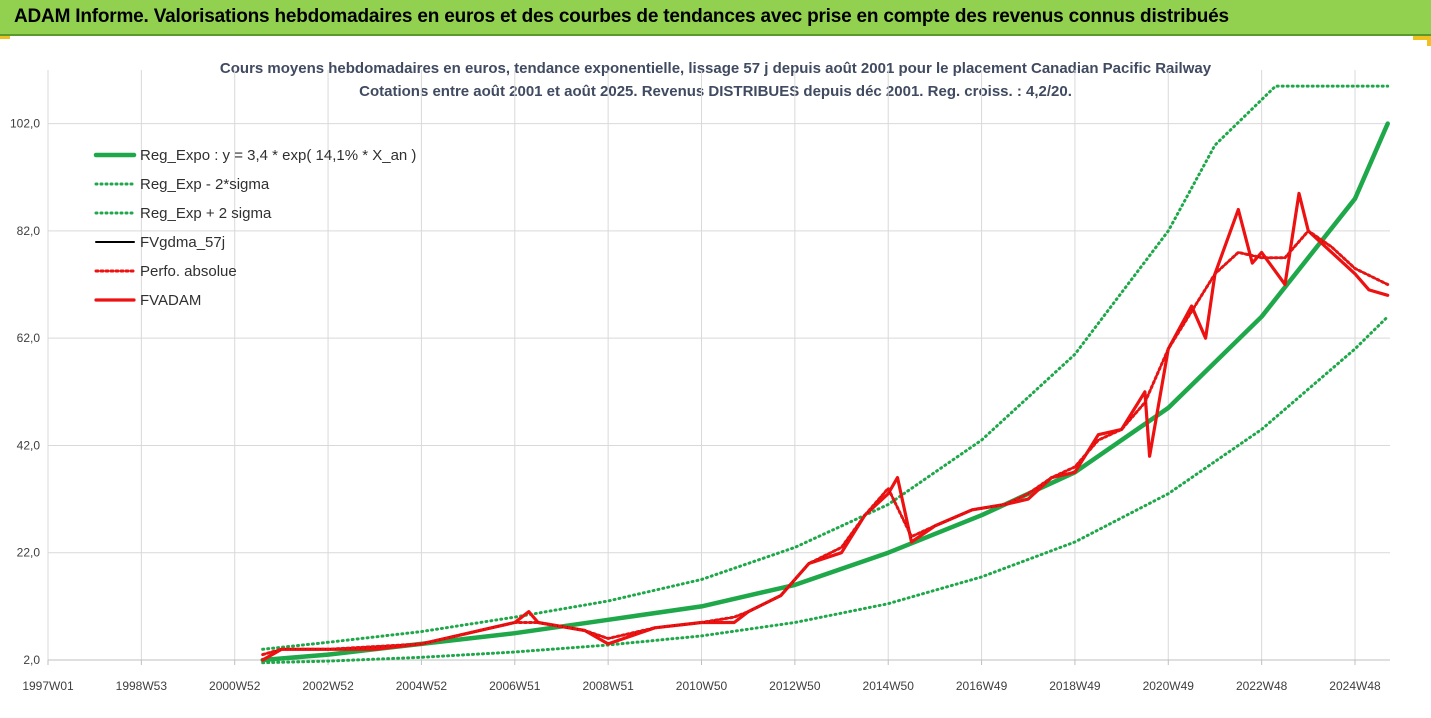 The height and width of the screenshot is (718, 1431). I want to click on x-tick-label: 2018W49, so click(1075, 686).